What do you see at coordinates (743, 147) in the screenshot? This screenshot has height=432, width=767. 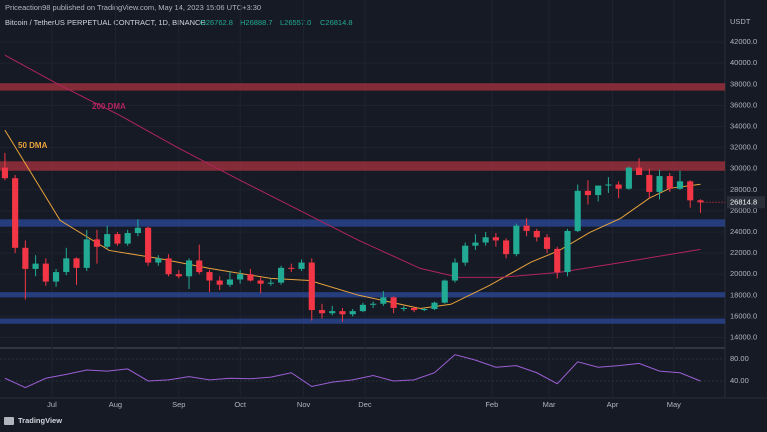 I see `y-tick-label: 32000.0` at bounding box center [743, 147].